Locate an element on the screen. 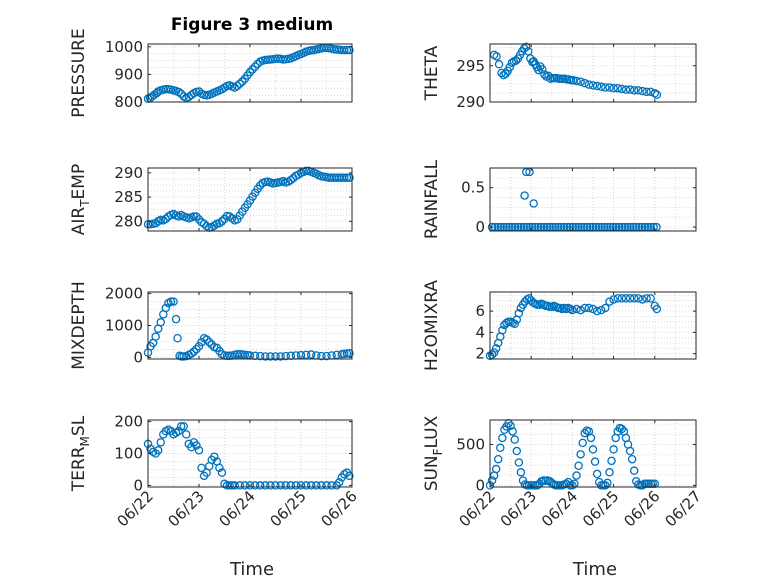 This screenshot has height=583, width=778. y-tick-label: 2000 is located at coordinates (124, 294).